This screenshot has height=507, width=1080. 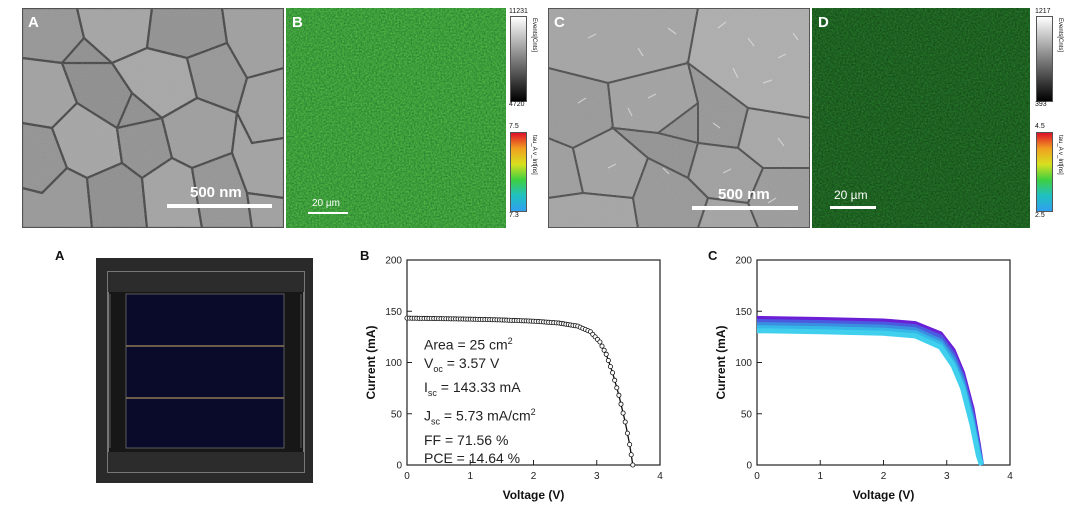 What do you see at coordinates (747, 414) in the screenshot?
I see `chart-c-ytick-label: 50` at bounding box center [747, 414].